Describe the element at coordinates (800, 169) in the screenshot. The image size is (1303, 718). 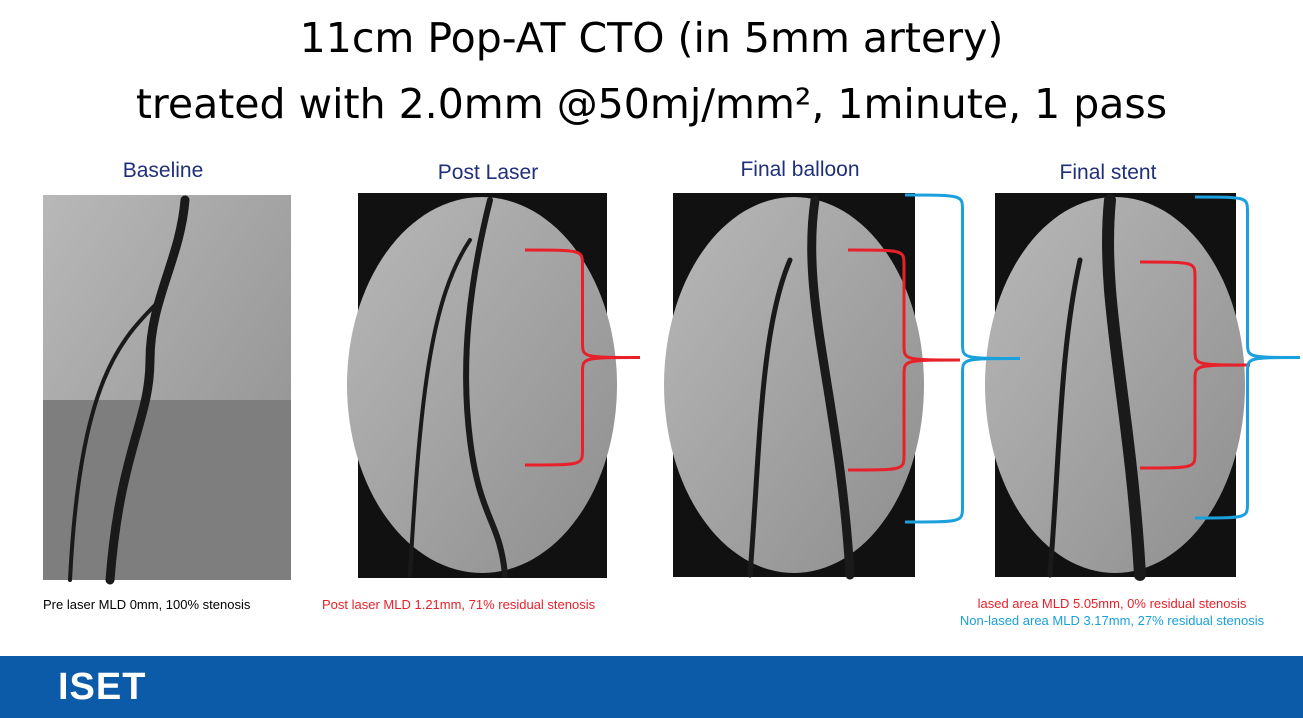
I see `panel-label: Final balloon` at that location.